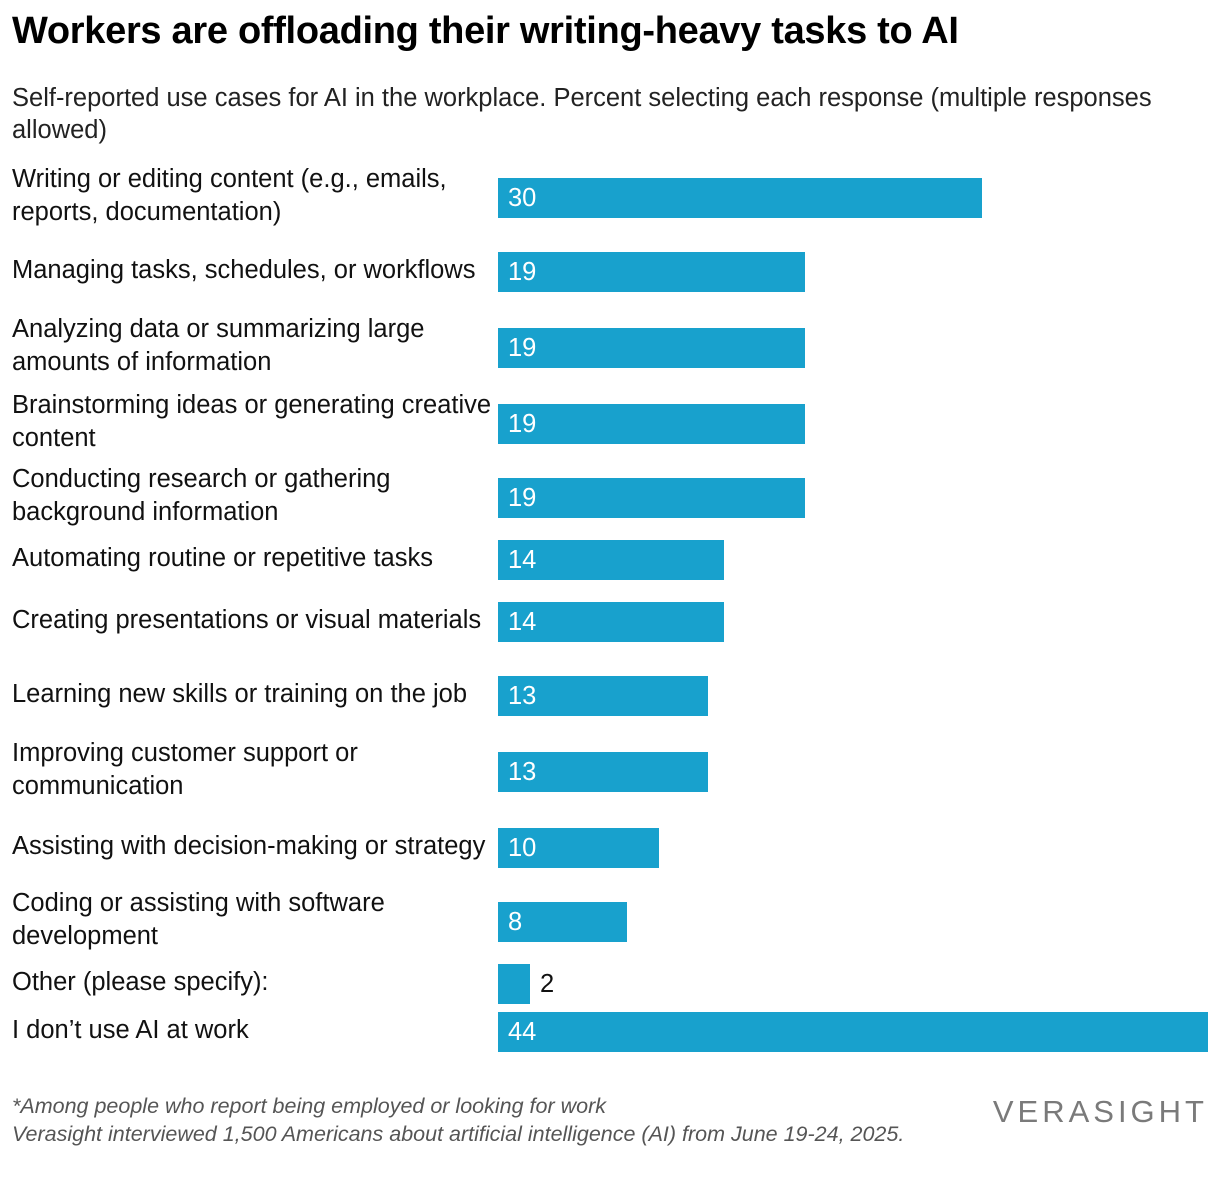 This screenshot has height=1186, width=1220. What do you see at coordinates (522, 1032) in the screenshot?
I see `bar-value-label: 44` at bounding box center [522, 1032].